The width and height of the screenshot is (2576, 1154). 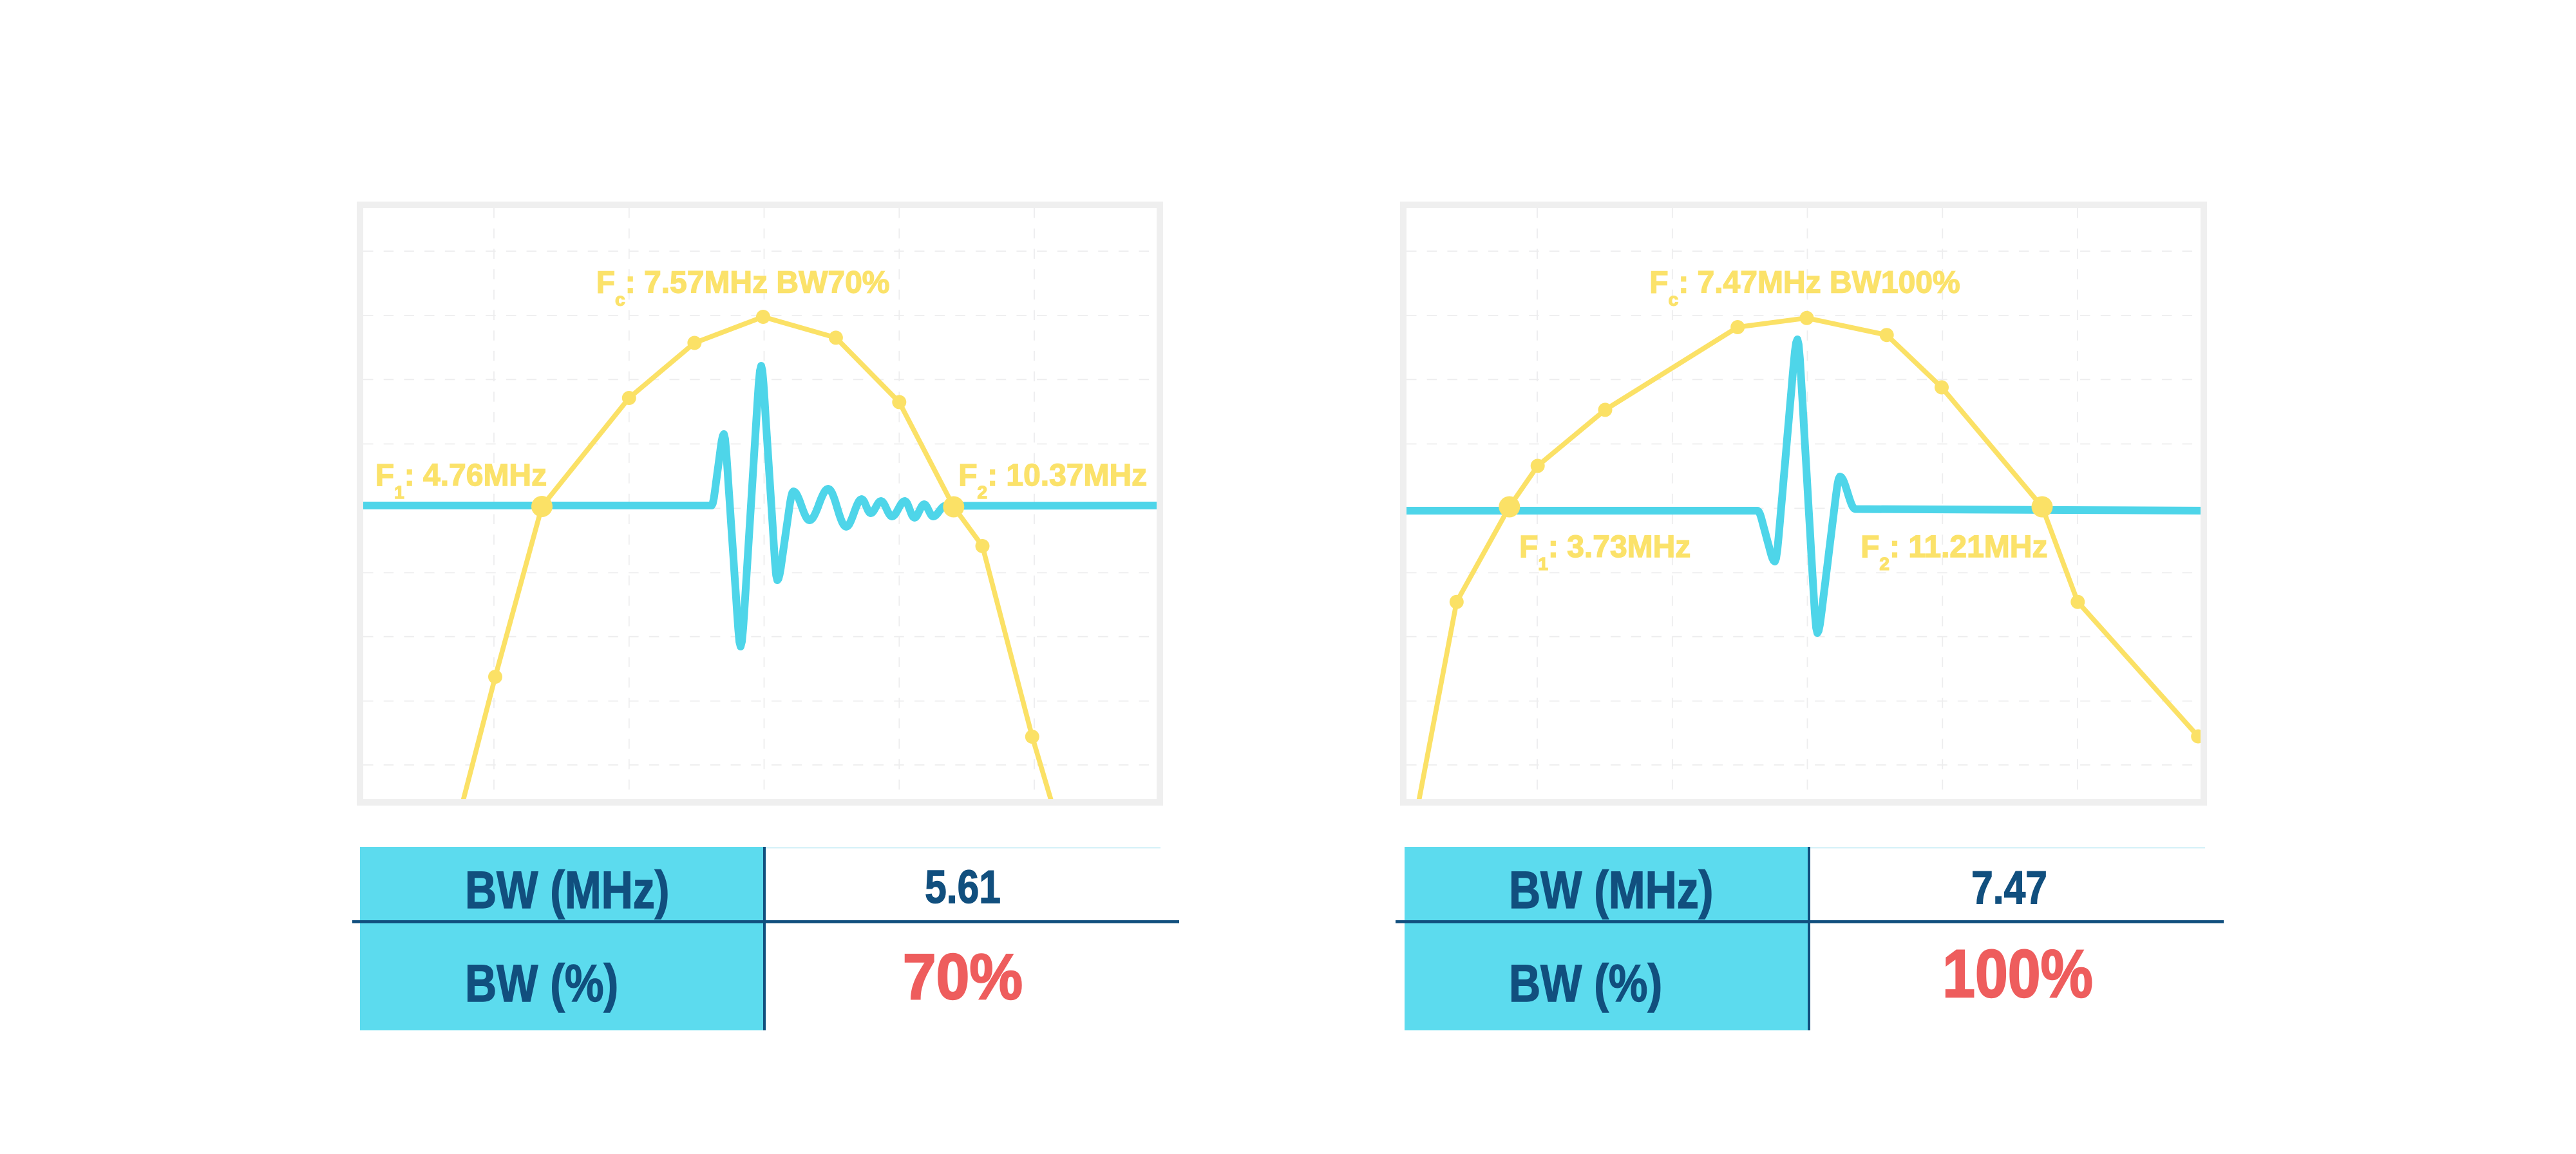 What do you see at coordinates (2018, 973) in the screenshot?
I see `svg-text: 100%` at bounding box center [2018, 973].